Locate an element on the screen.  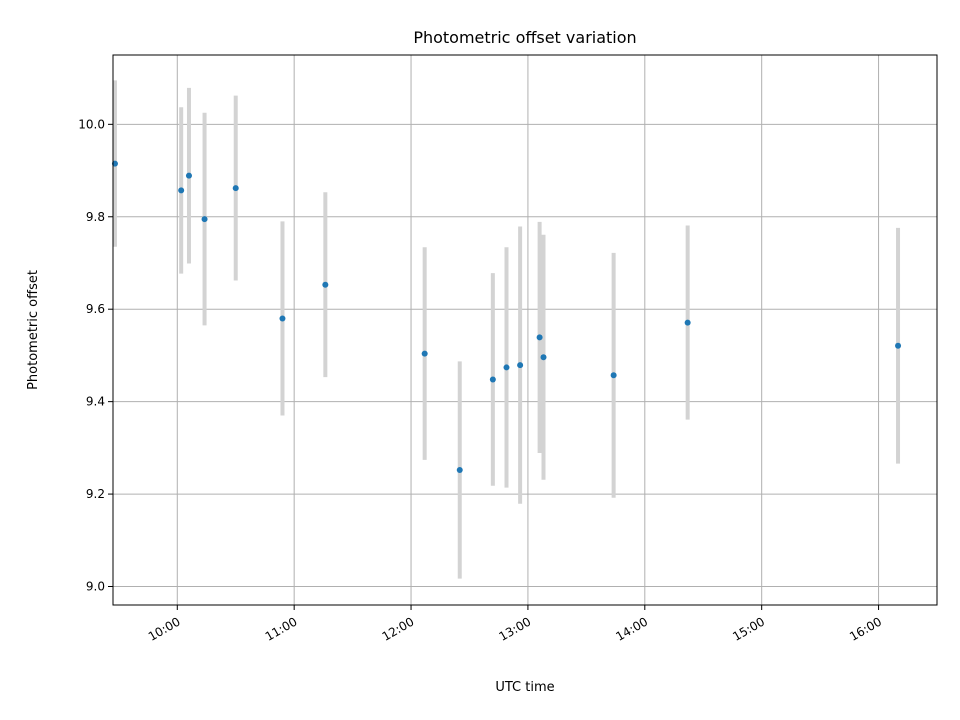
x-tick-label: 10:00 is located at coordinates (164, 628).